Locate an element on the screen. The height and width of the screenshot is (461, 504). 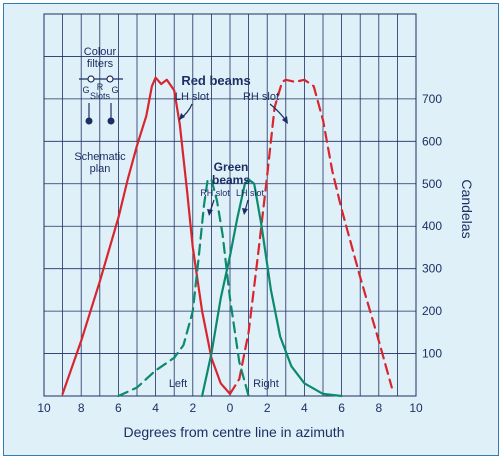
schematic-plan-label: plan is located at coordinates (100, 169).